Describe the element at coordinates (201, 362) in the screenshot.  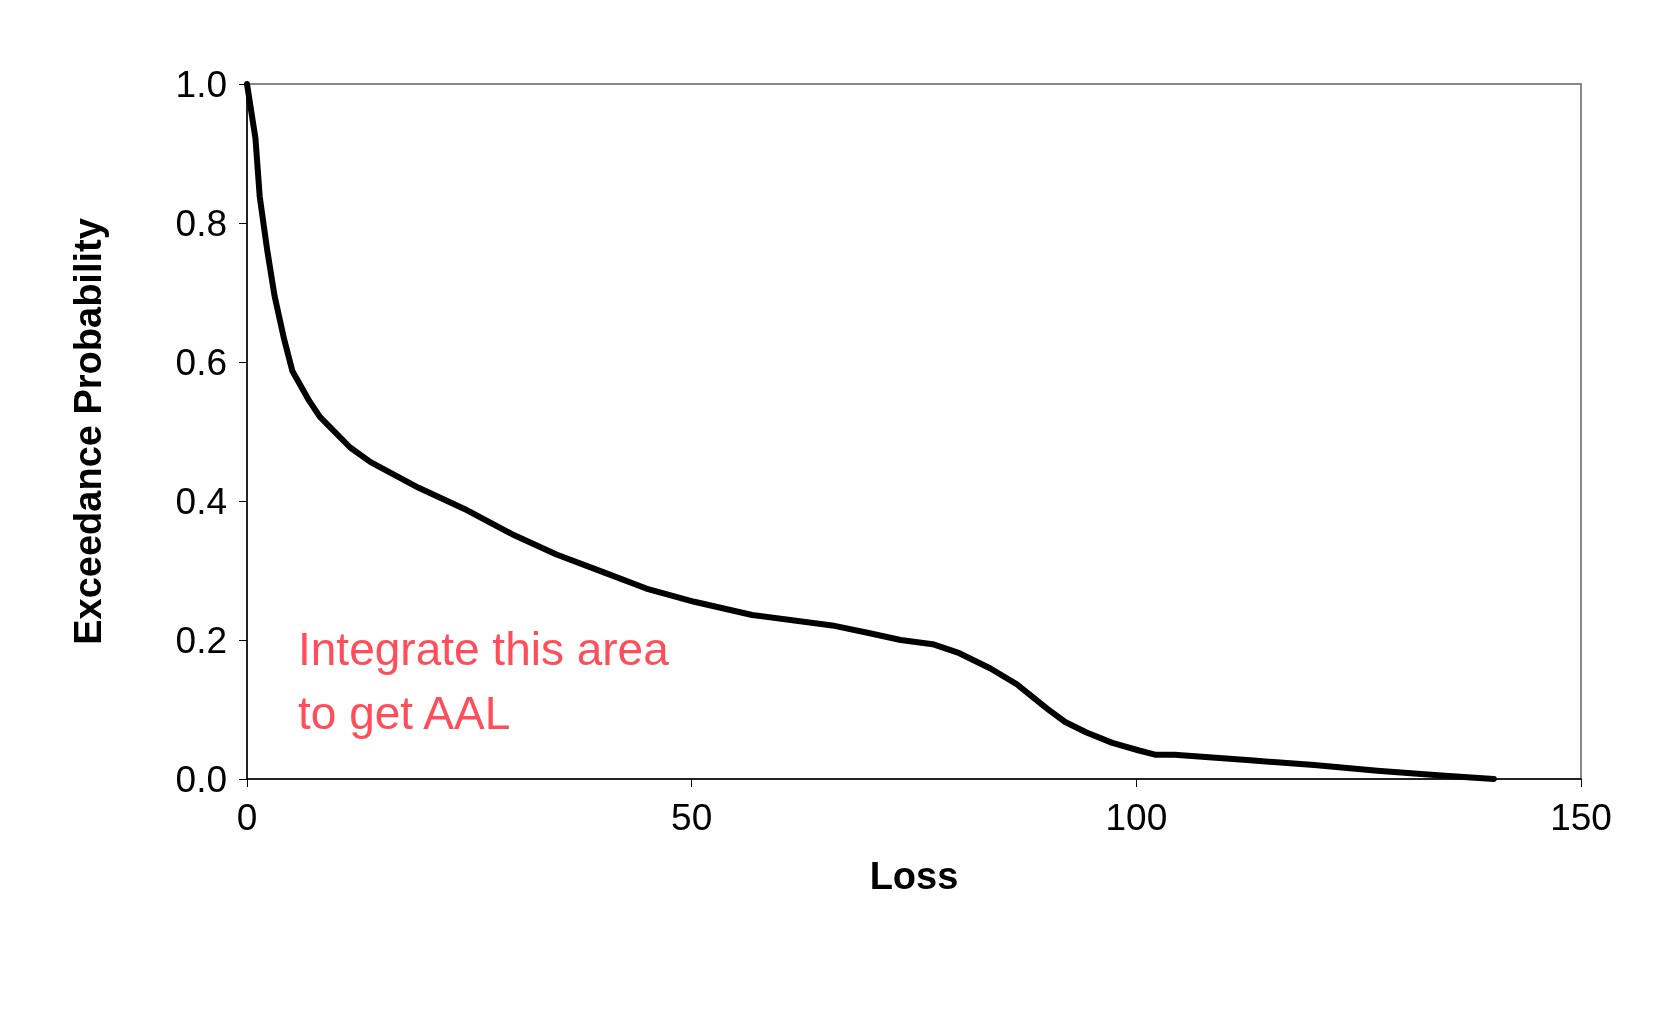
I see `y-tick-label: 0.6` at that location.